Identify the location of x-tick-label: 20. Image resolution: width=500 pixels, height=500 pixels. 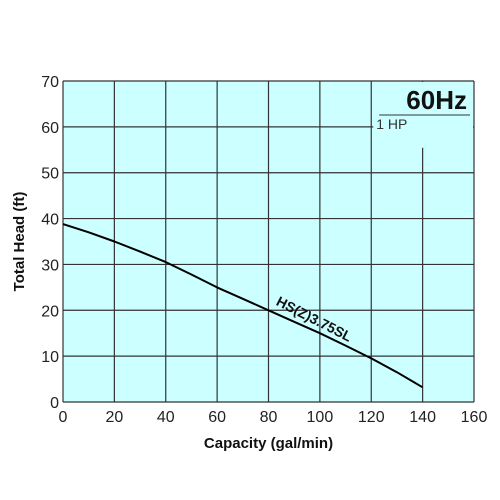
(114, 417).